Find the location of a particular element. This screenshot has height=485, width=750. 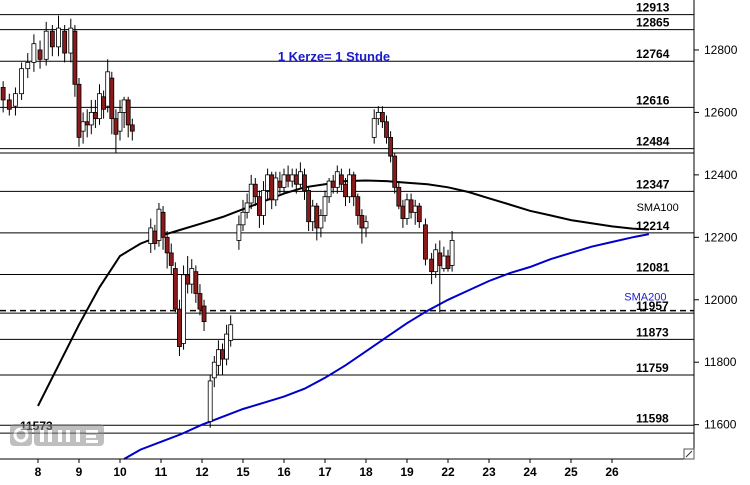

watermark-logo is located at coordinates (57, 435).